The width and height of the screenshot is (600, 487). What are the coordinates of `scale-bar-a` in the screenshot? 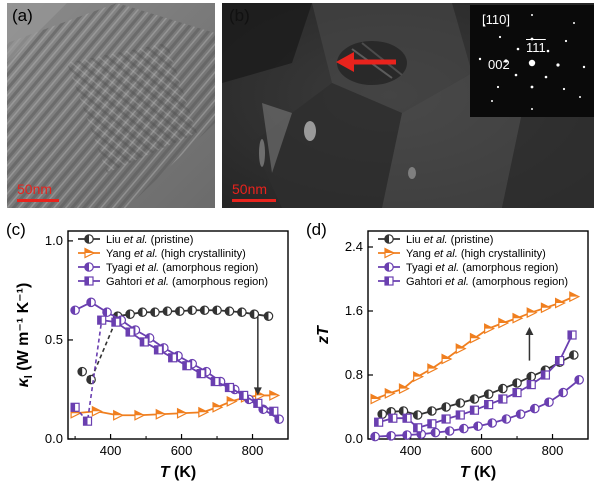 It's located at (38, 200).